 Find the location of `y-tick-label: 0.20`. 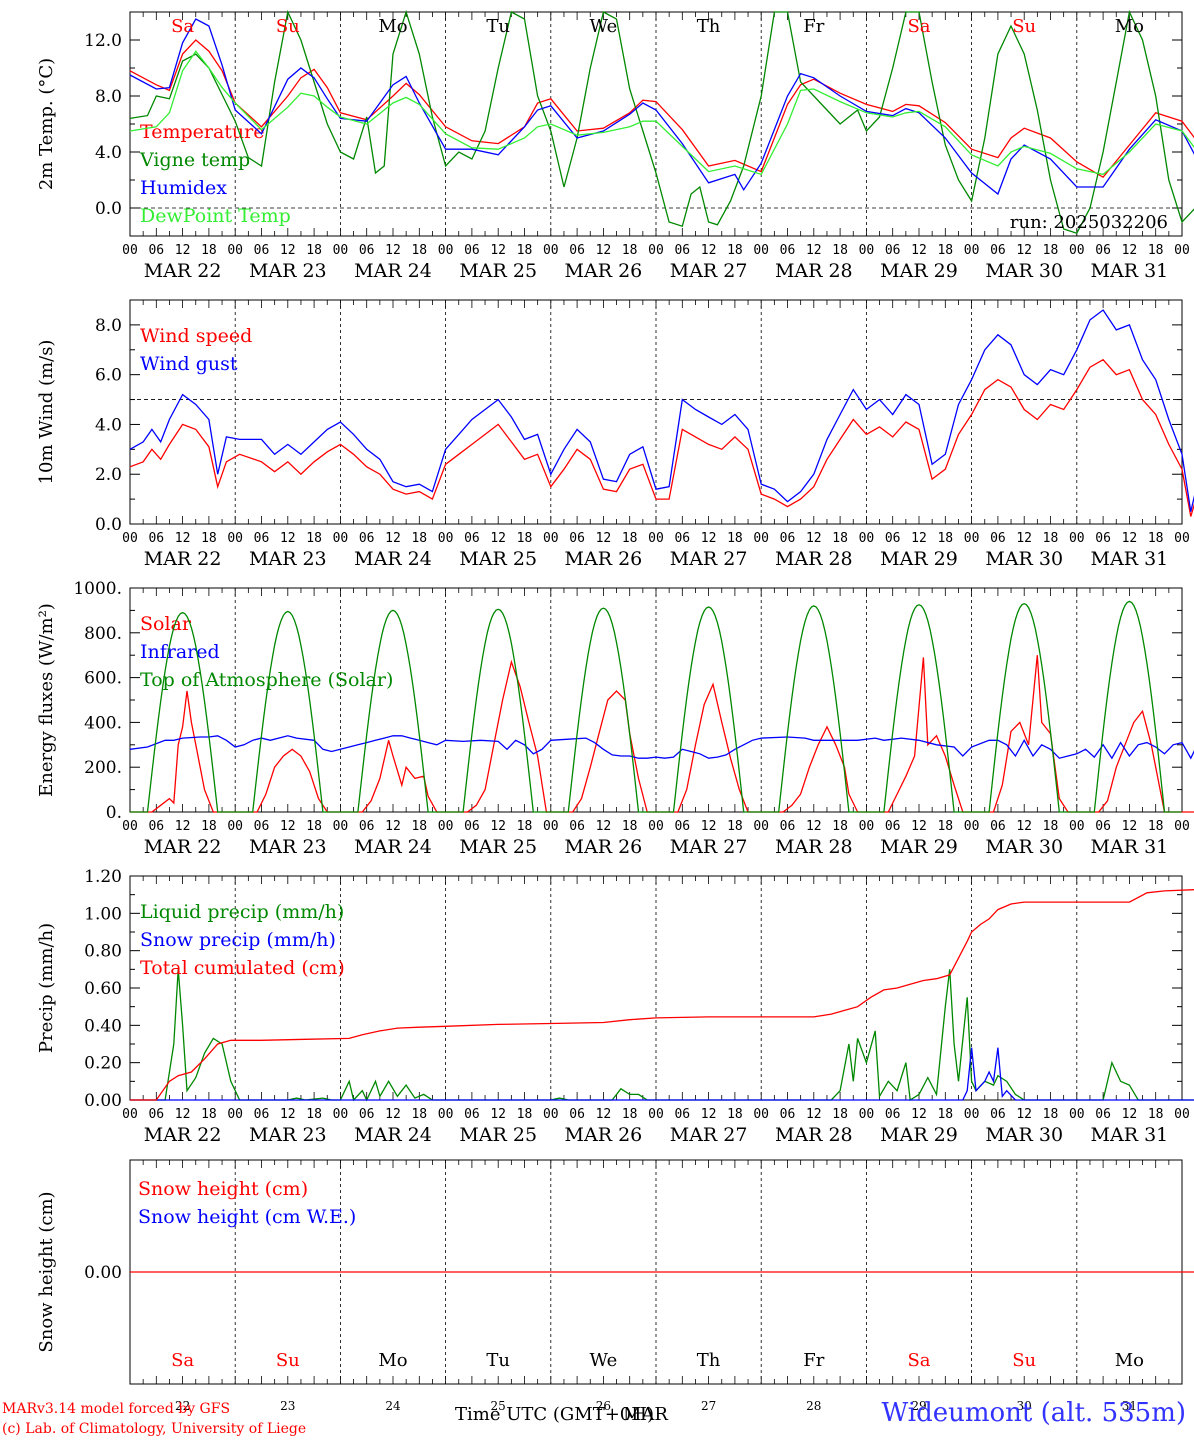

y-tick-label: 0.20 is located at coordinates (103, 1064).